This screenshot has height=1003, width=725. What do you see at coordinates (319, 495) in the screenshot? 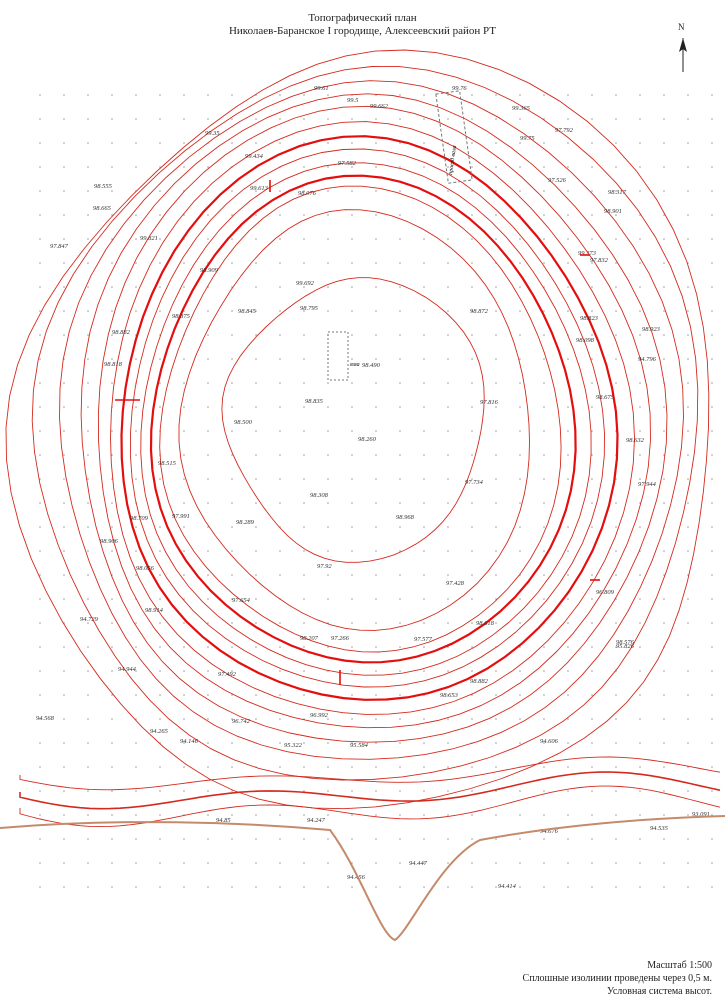
I see `spot-height-label: 98.308` at bounding box center [319, 495].